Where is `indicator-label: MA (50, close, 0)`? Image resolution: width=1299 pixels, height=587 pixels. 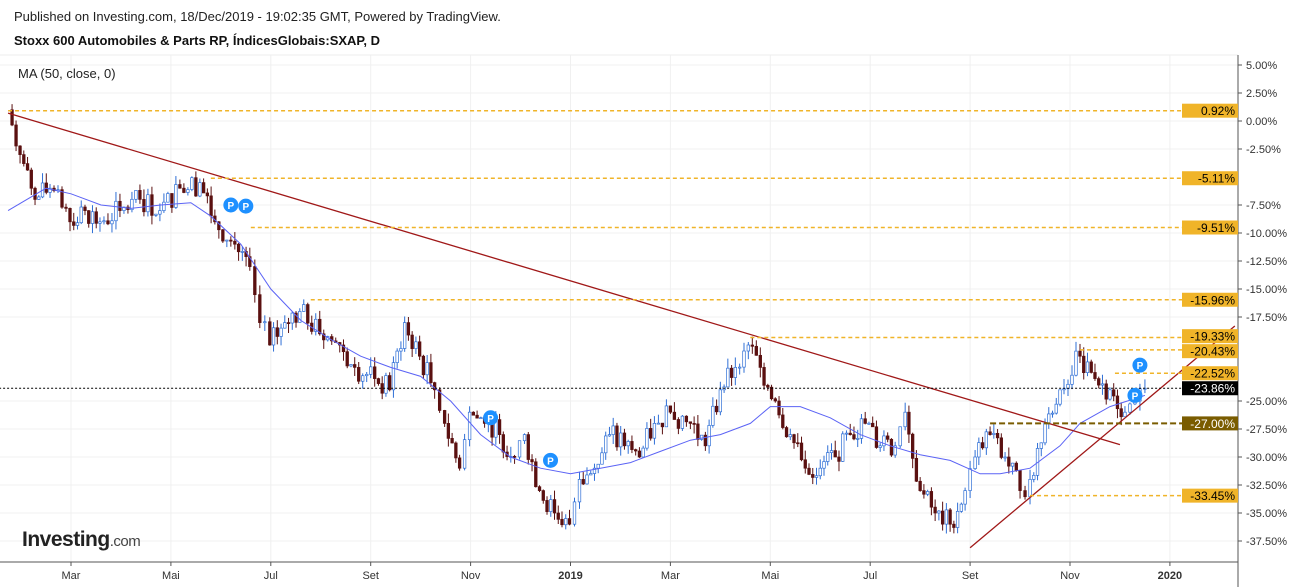 indicator-label: MA (50, close, 0) is located at coordinates (67, 73).